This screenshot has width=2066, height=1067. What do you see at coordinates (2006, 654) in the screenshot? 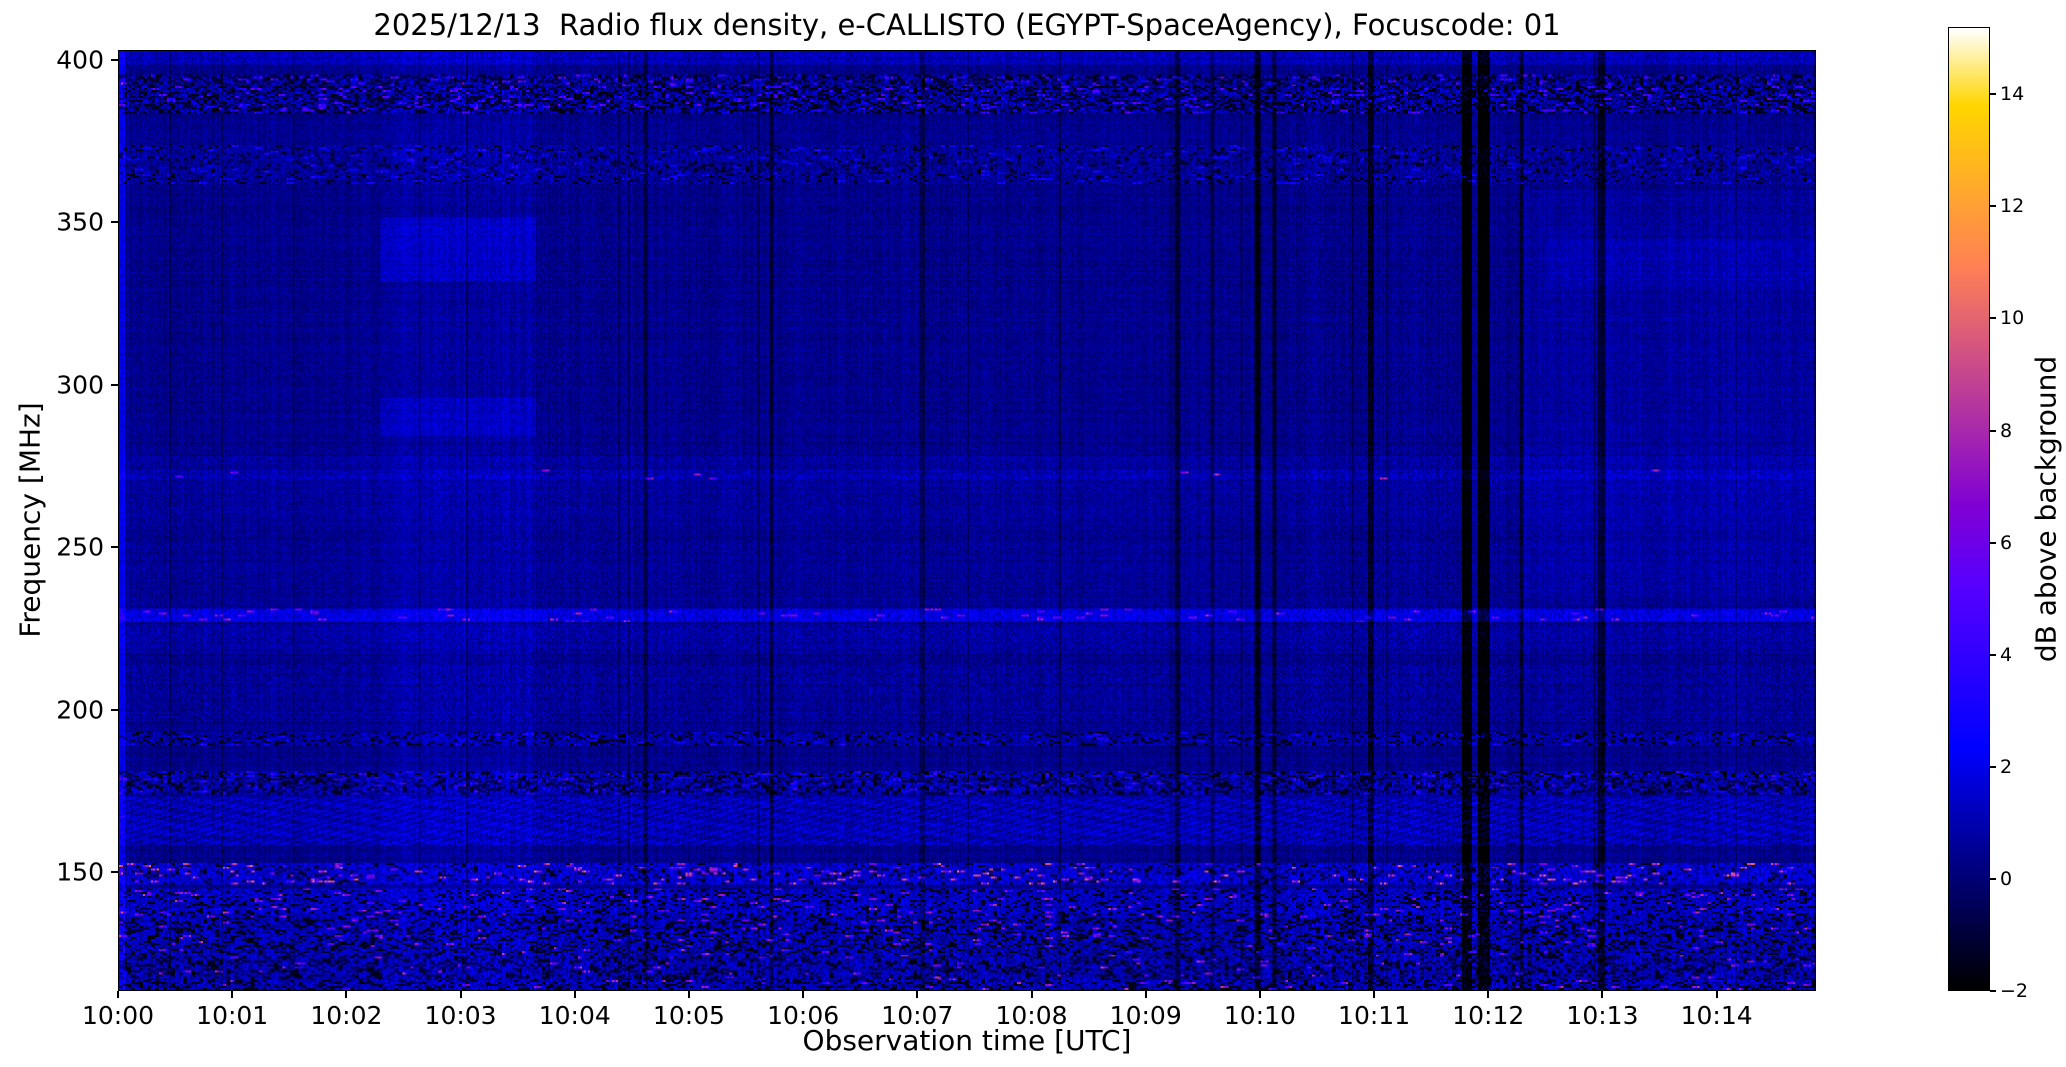
I see `colorbar-tick-label: 4` at bounding box center [2006, 654].